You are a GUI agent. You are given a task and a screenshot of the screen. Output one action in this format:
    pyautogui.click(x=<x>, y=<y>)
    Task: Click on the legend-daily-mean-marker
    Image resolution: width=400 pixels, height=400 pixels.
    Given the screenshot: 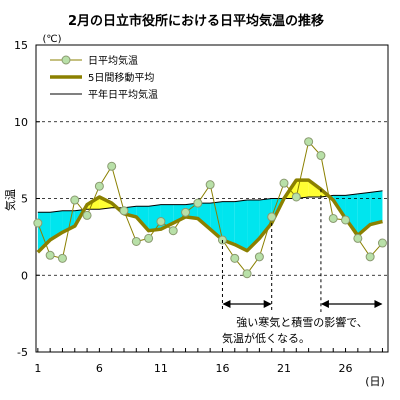 What is the action you would take?
    pyautogui.click(x=66, y=60)
    